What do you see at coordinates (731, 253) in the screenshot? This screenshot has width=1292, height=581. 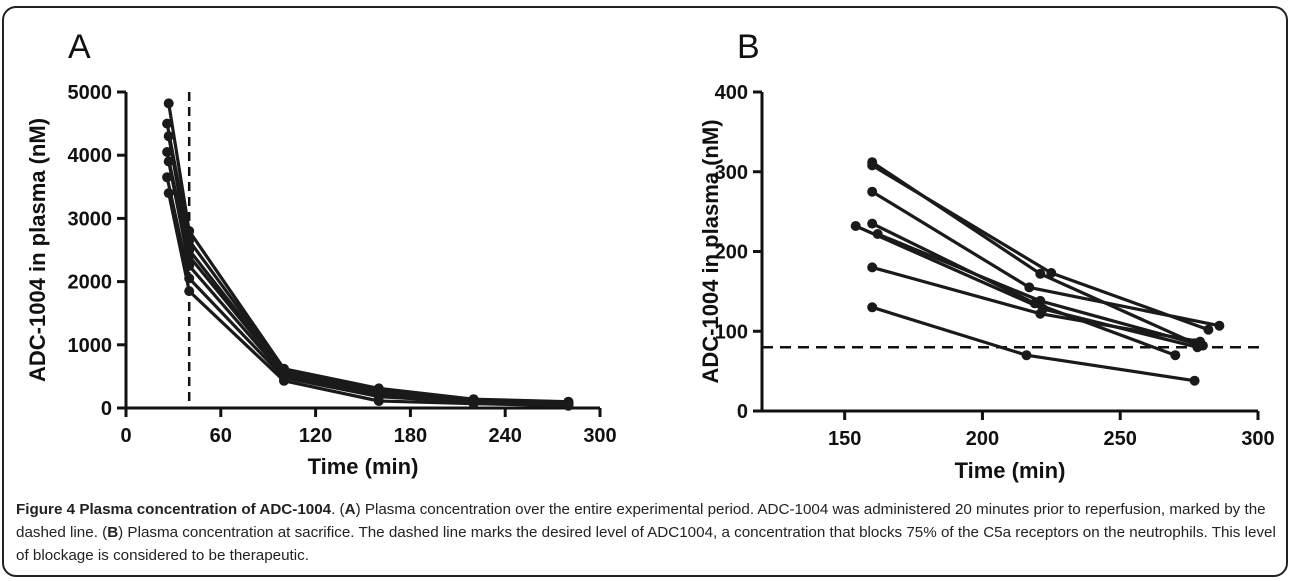 I see `panel-b-y-tick-label: 200` at bounding box center [731, 253].